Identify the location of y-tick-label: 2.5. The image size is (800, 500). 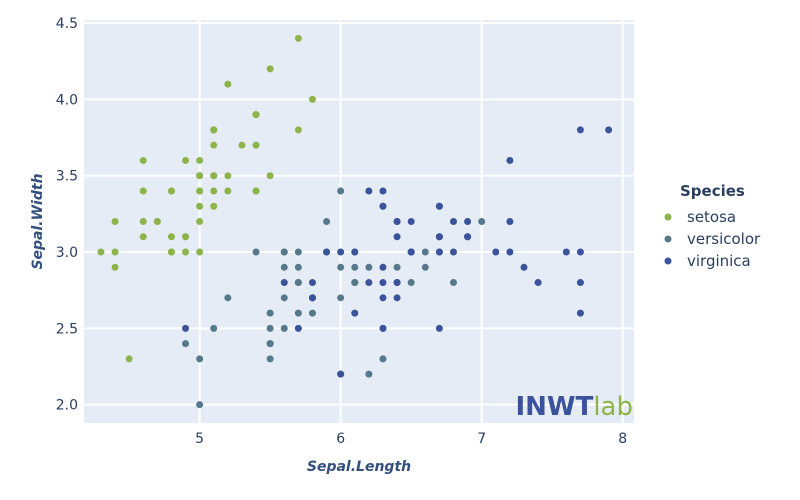
(67, 329).